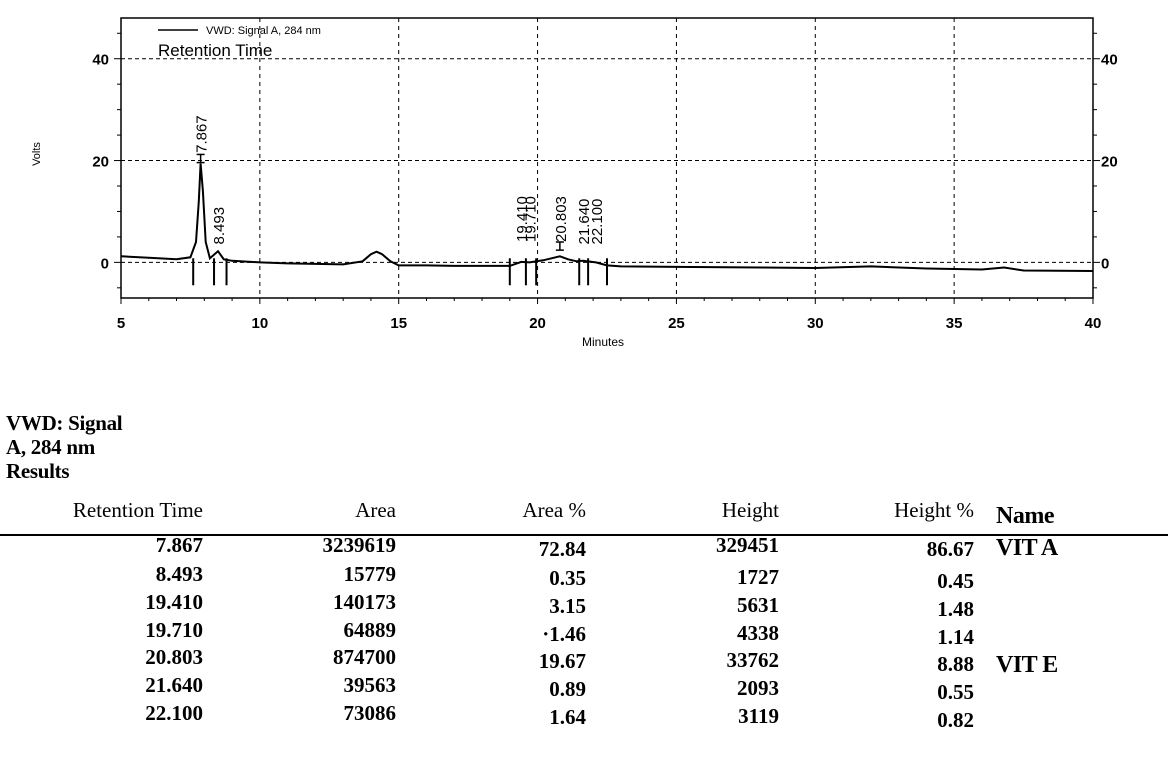 The height and width of the screenshot is (763, 1168). What do you see at coordinates (758, 716) in the screenshot?
I see `cell-height: 3119` at bounding box center [758, 716].